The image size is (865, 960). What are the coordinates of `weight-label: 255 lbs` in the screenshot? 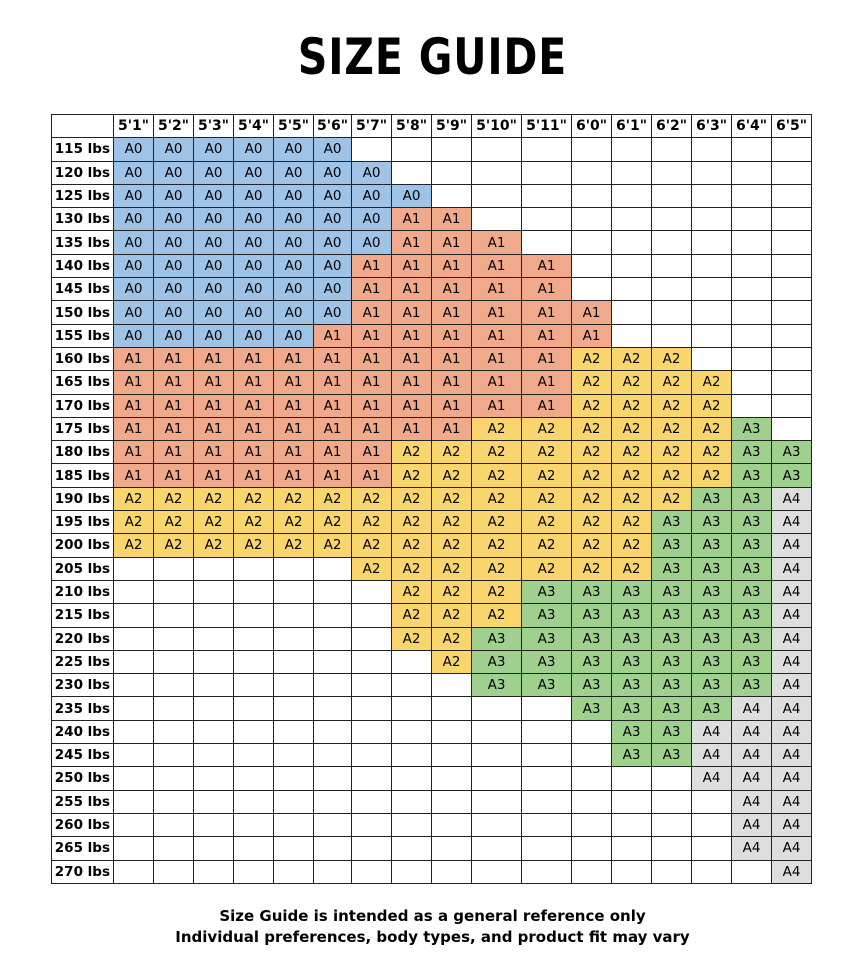 It's located at (82, 801).